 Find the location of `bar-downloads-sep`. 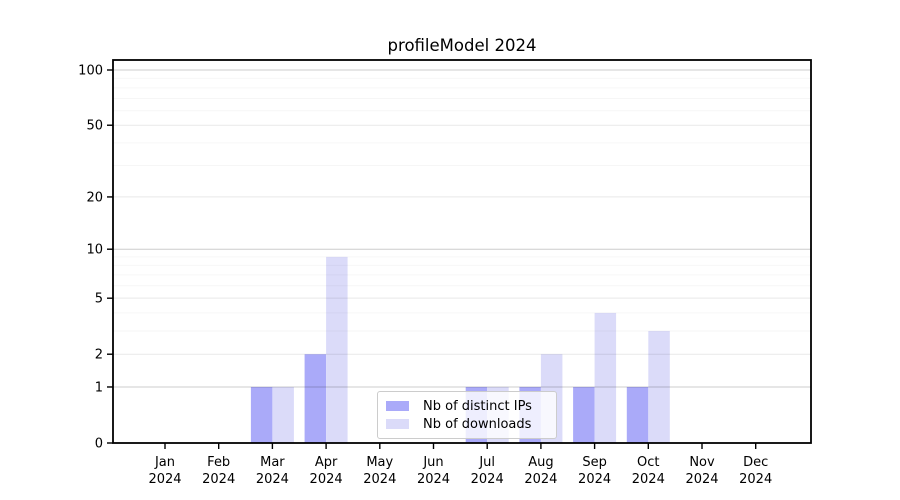

bar-downloads-sep is located at coordinates (605, 377).